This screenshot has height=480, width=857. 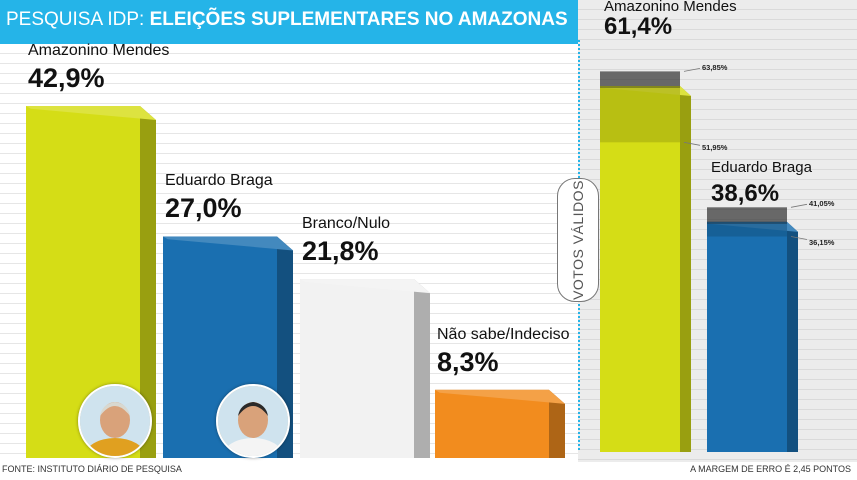 What do you see at coordinates (228, 243) in the screenshot?
I see `bar-eduardo-braga-top` at bounding box center [228, 243].